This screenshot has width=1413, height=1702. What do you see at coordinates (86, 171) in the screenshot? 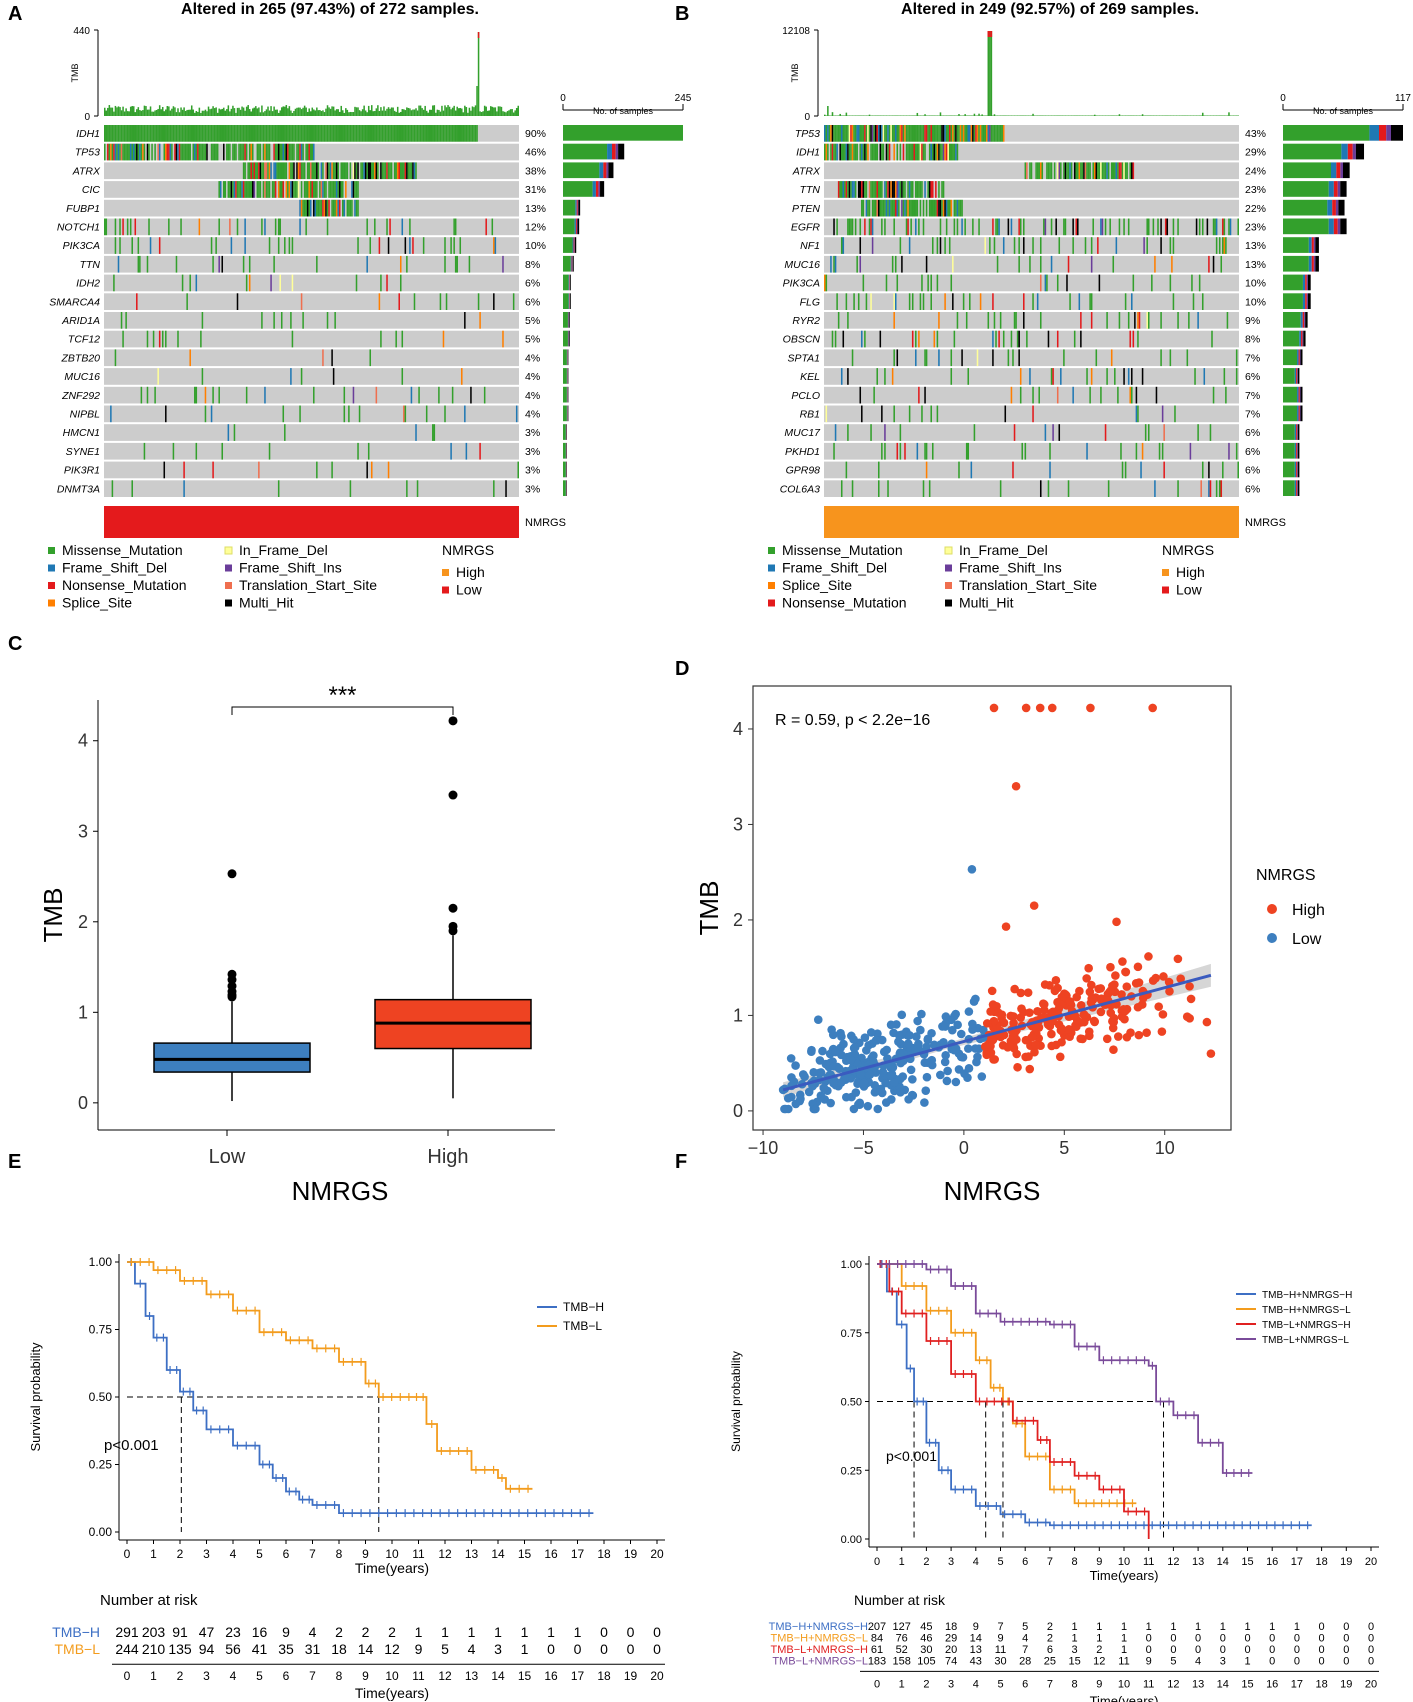
I see `gene-label: ATRX` at bounding box center [86, 171].